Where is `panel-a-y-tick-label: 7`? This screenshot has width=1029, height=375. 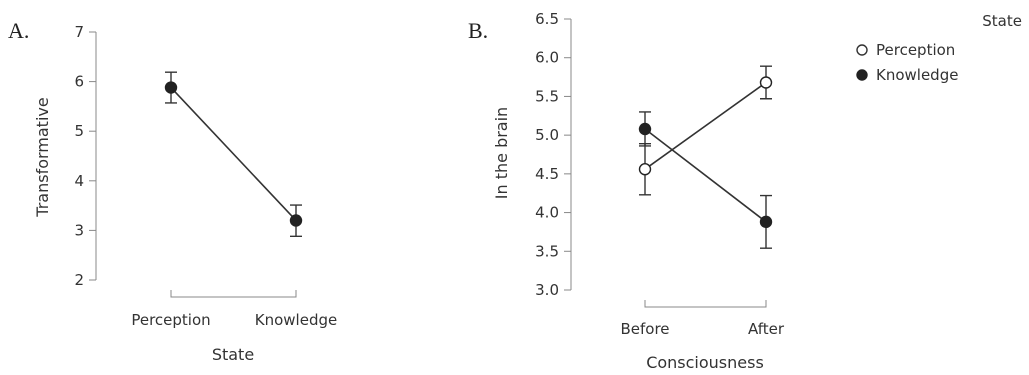
panel-a-y-tick-label: 7 is located at coordinates (79, 32).